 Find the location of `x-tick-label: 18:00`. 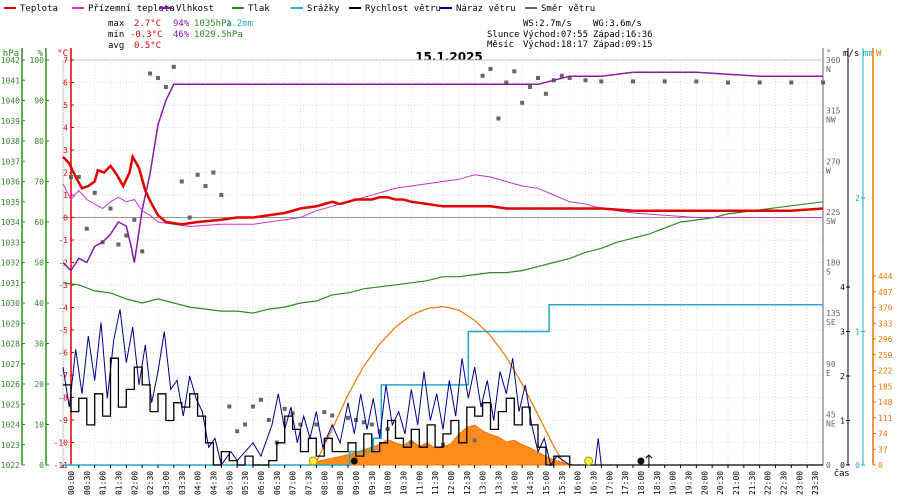

x-tick-label: 18:00 is located at coordinates (641, 483).